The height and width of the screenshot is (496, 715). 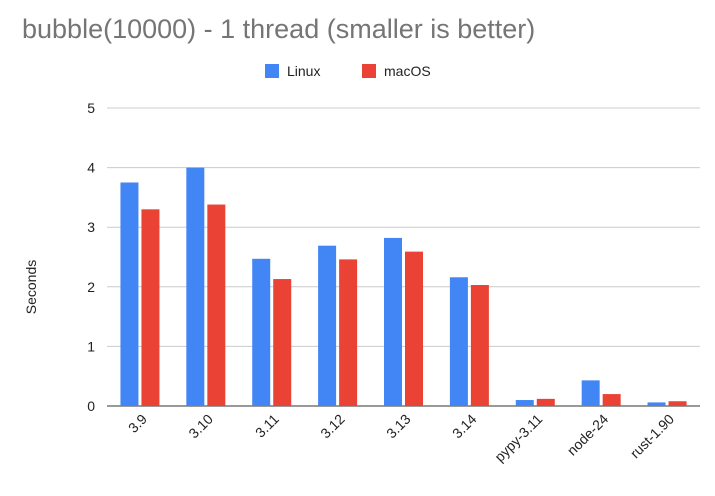 I want to click on legend-swatch-linux, so click(x=272, y=71).